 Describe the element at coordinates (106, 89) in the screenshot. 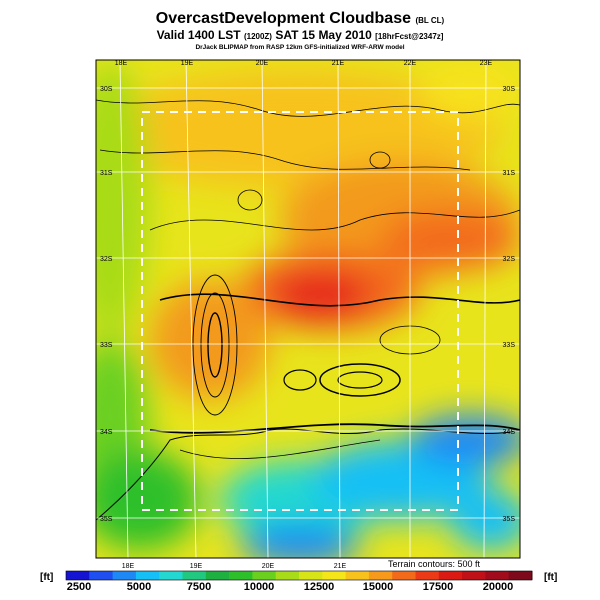

I see `left-lat-label: 30S` at that location.